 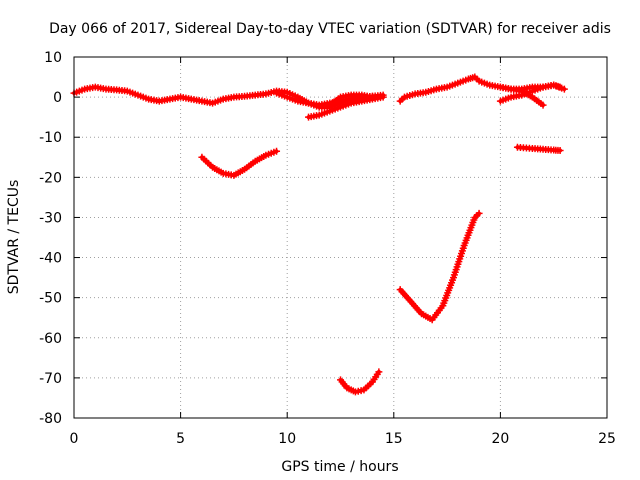 I want to click on y-tick-label: -40, so click(x=50, y=259).